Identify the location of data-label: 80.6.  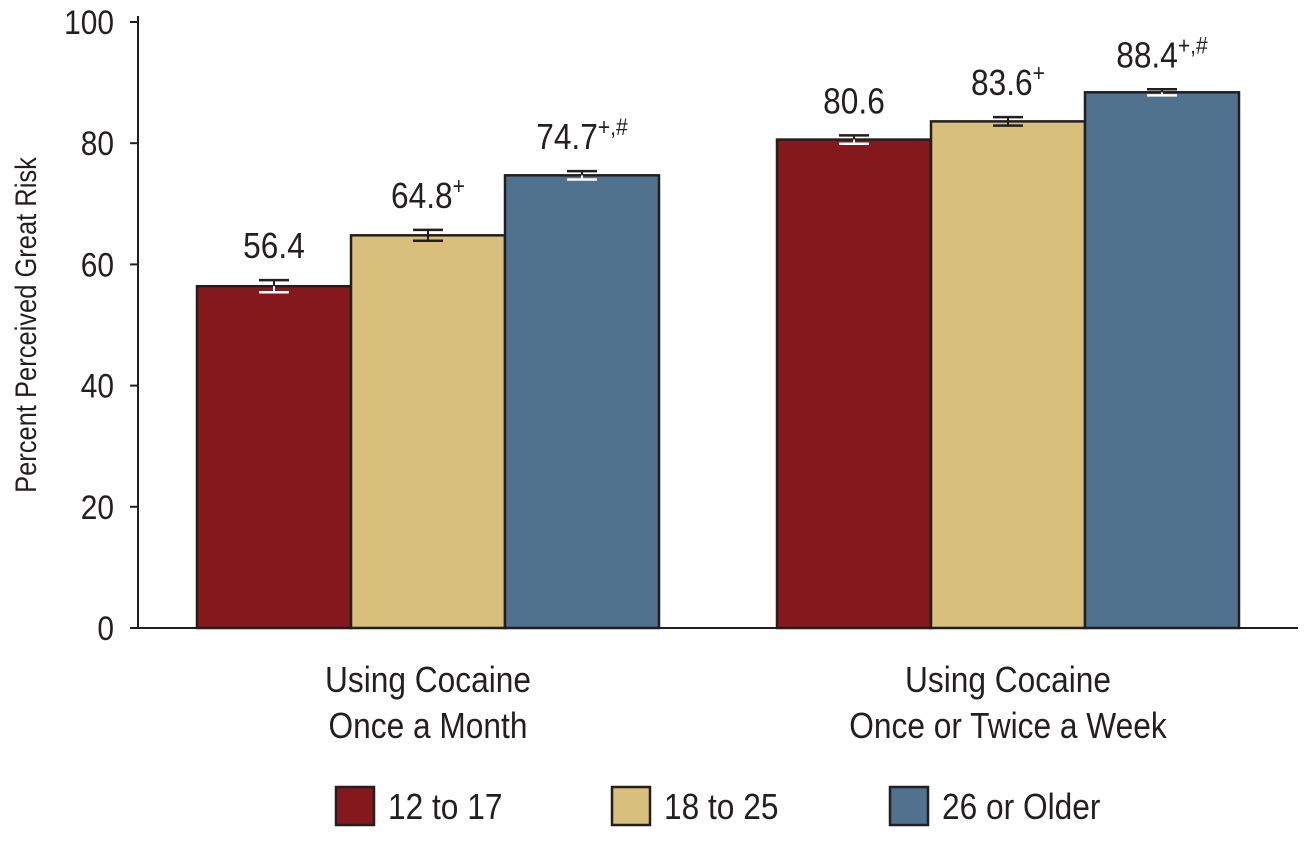
(854, 101).